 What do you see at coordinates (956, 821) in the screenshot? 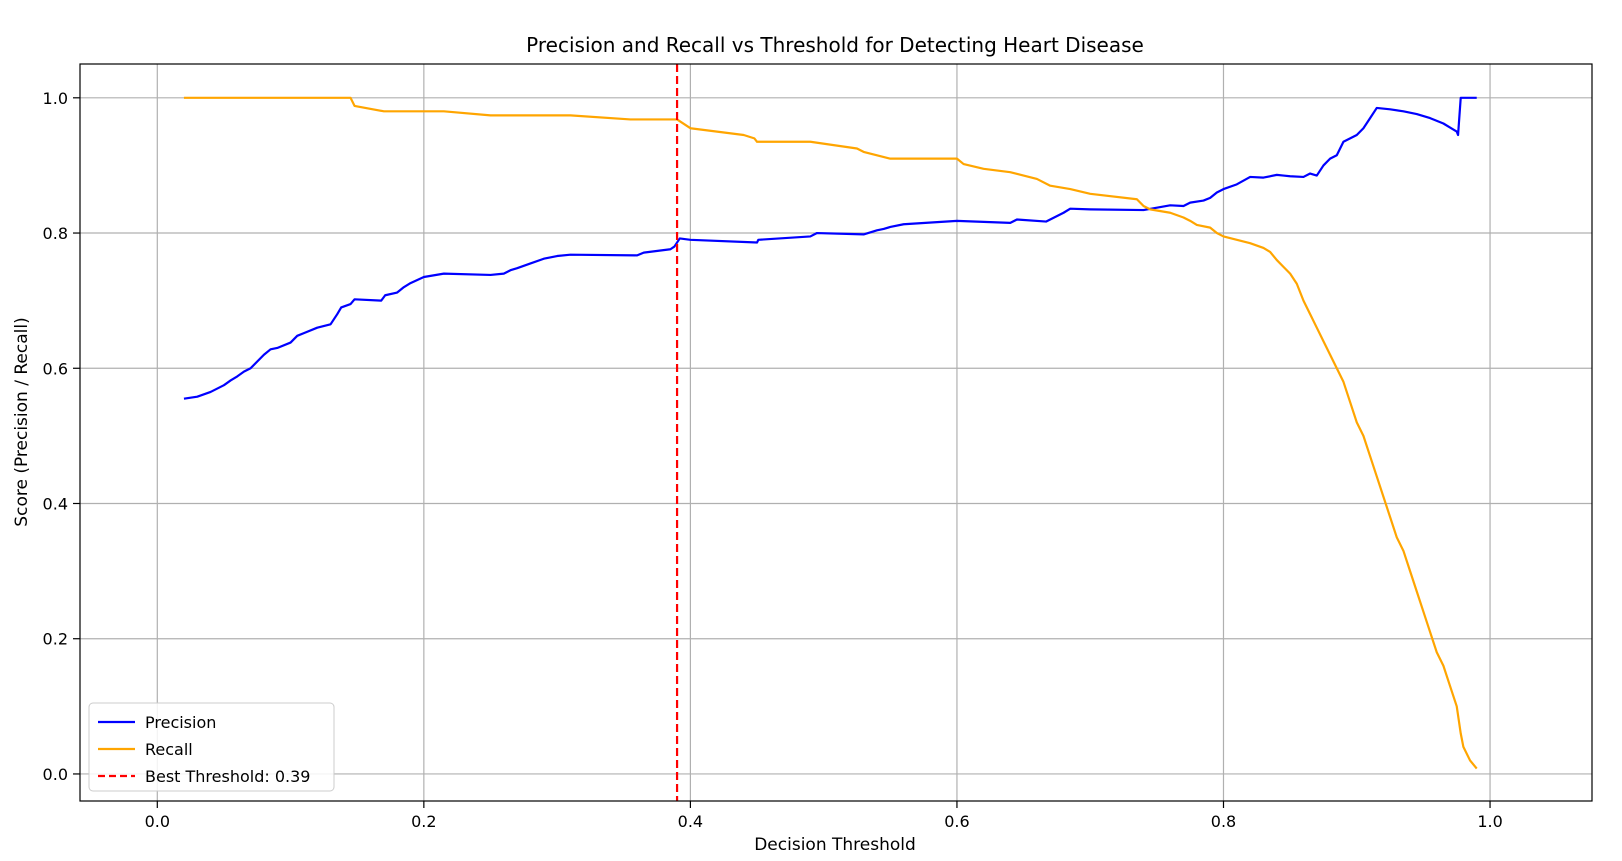
I see `x-tick-label: 0.6` at bounding box center [956, 821].